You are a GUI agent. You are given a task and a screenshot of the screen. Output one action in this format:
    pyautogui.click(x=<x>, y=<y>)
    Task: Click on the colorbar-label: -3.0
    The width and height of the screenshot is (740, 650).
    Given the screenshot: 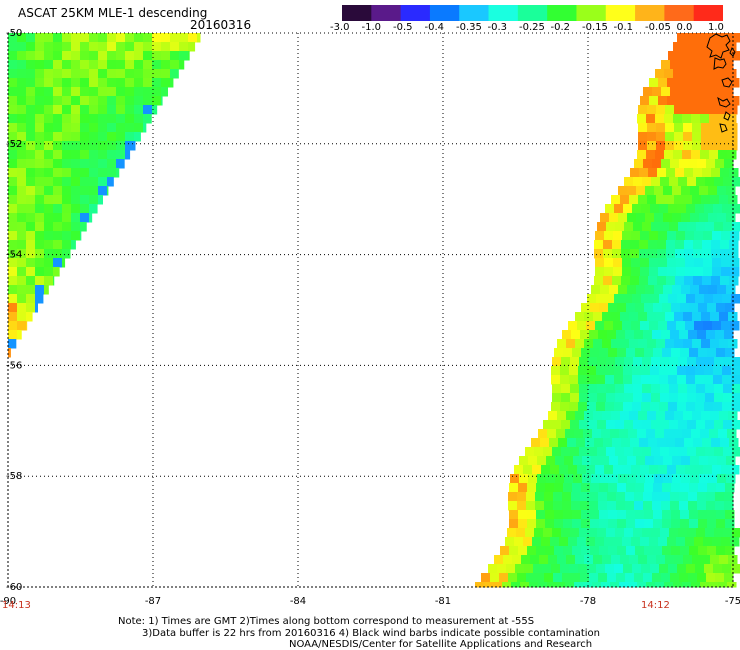 What is the action you would take?
    pyautogui.click(x=340, y=27)
    